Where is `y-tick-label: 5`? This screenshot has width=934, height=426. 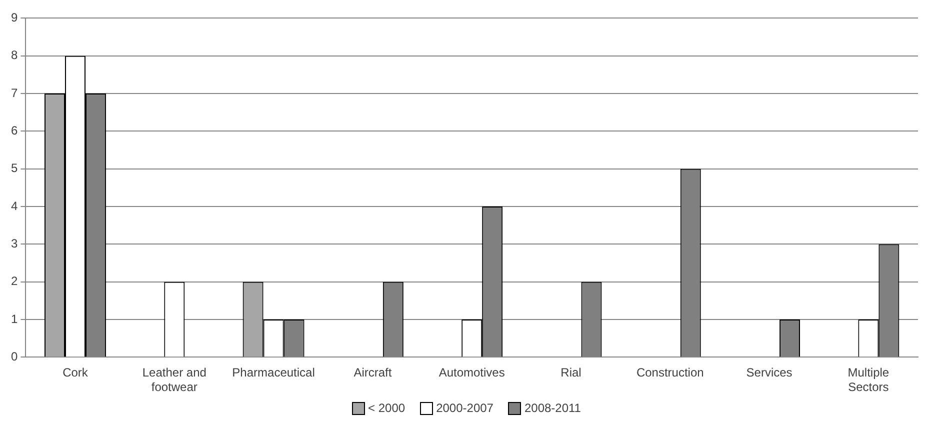
y-tick-label: 5 is located at coordinates (14, 168).